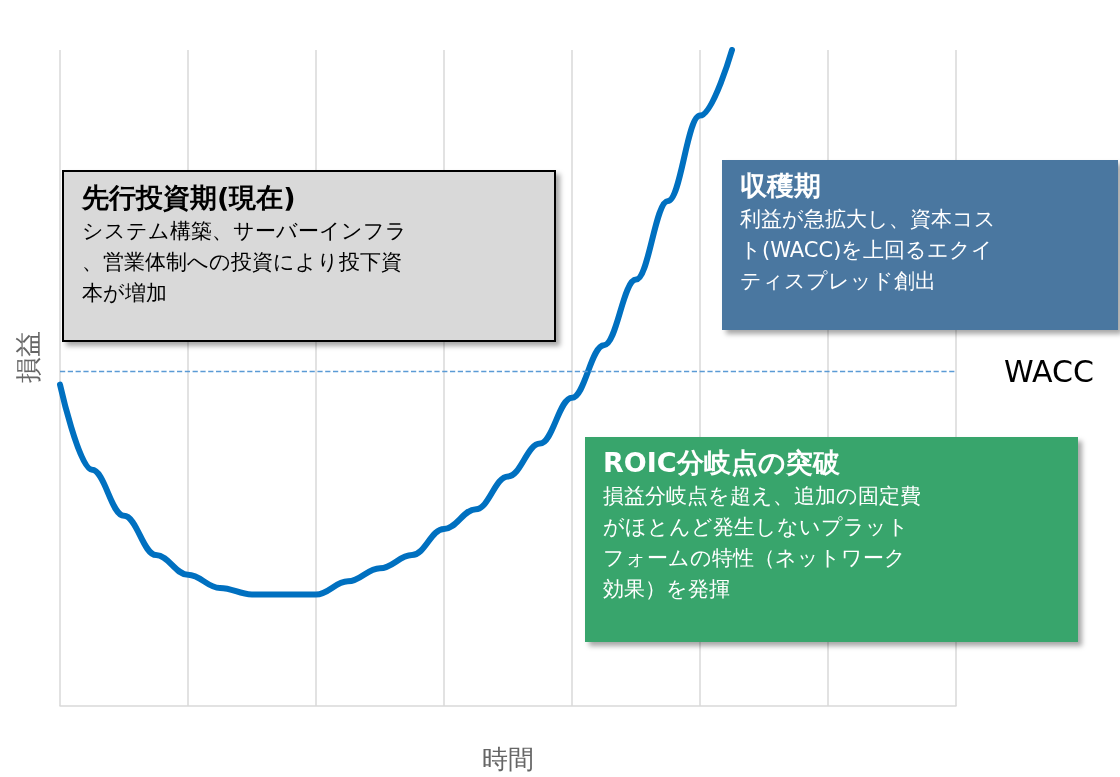 This screenshot has width=1120, height=777. Describe the element at coordinates (189, 198) in the screenshot. I see `annotation: 先行投資期(現在)` at that location.